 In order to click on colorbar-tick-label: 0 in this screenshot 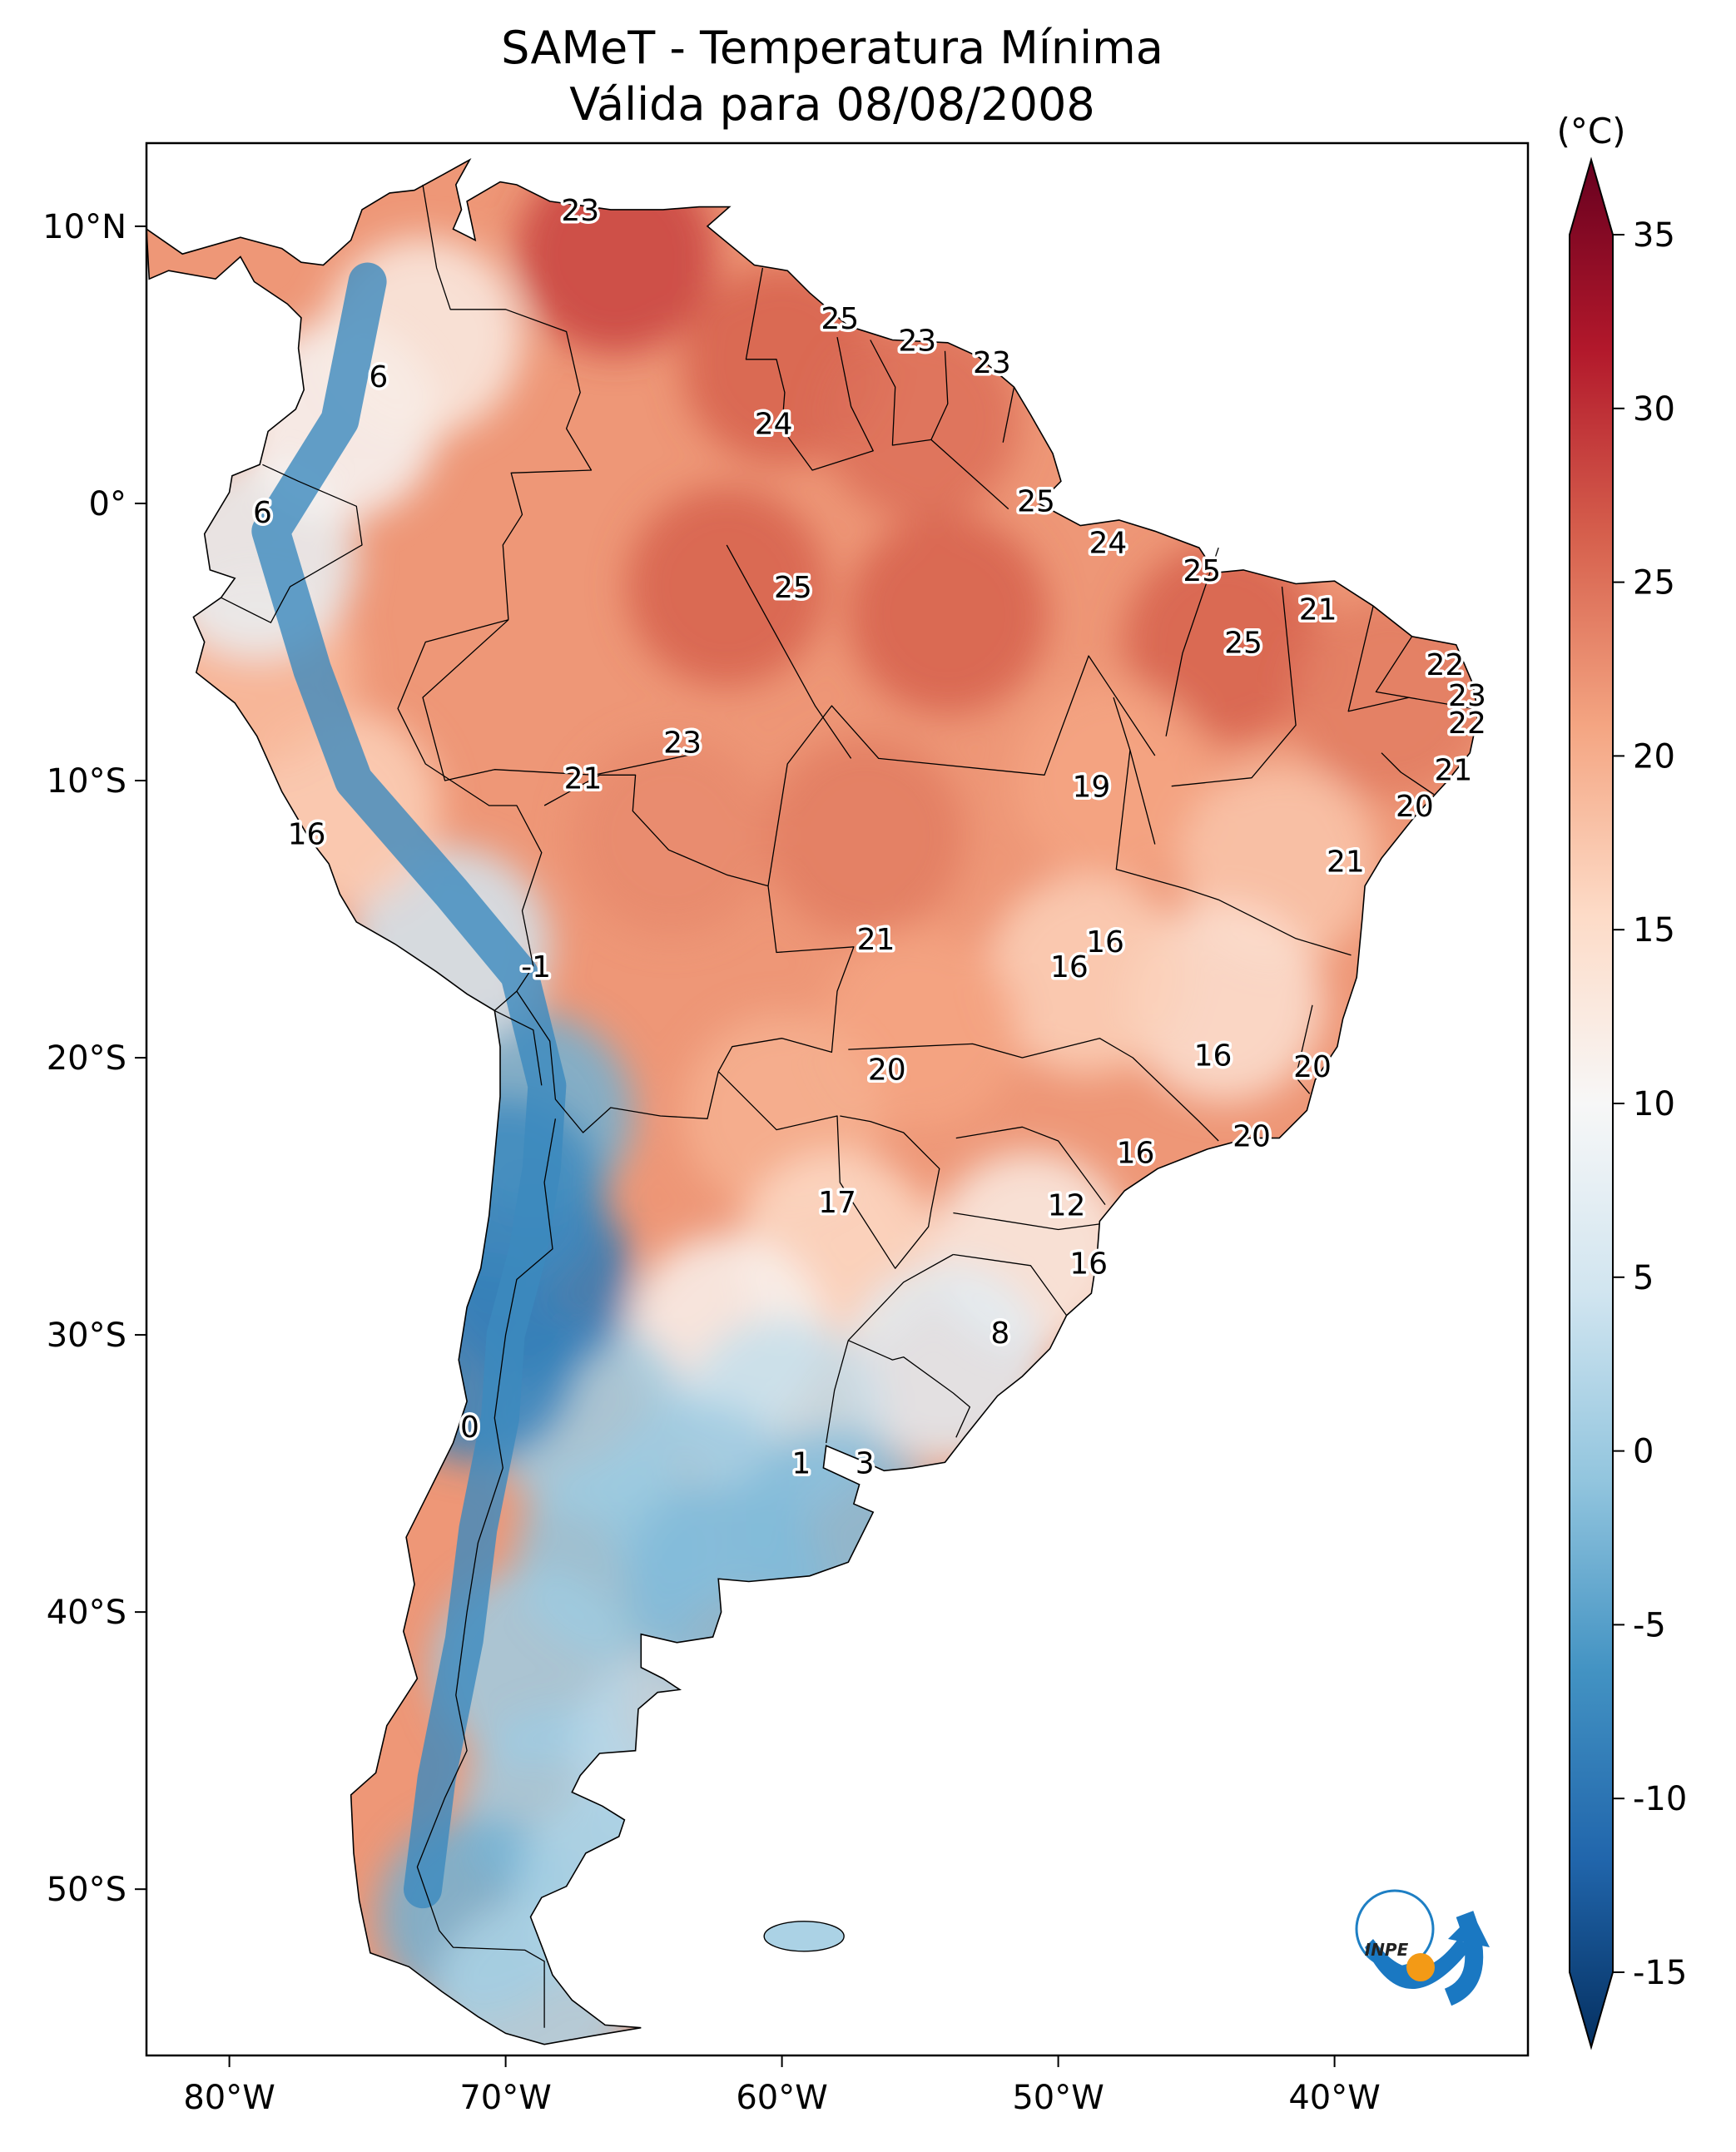, I will do `click(1643, 1452)`.